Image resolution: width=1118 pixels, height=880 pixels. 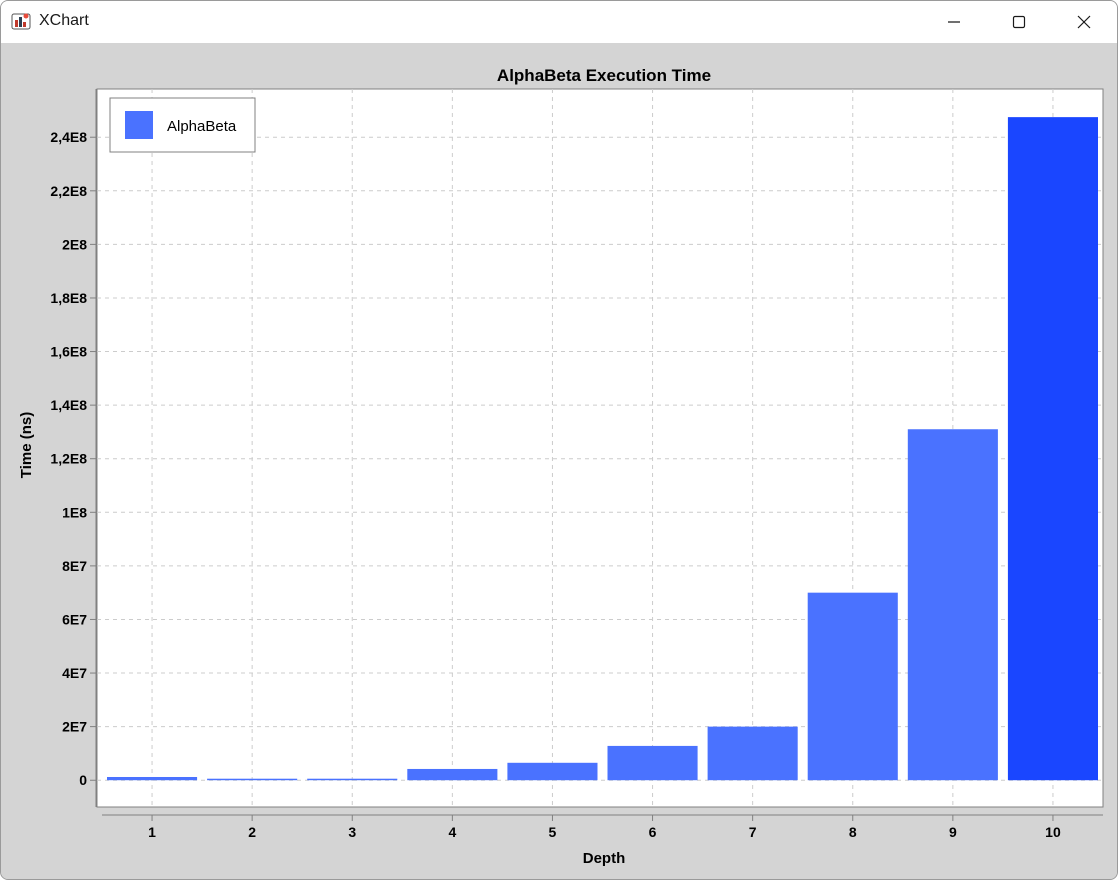 I want to click on y-tick-label: 1,6E8, so click(x=68, y=352).